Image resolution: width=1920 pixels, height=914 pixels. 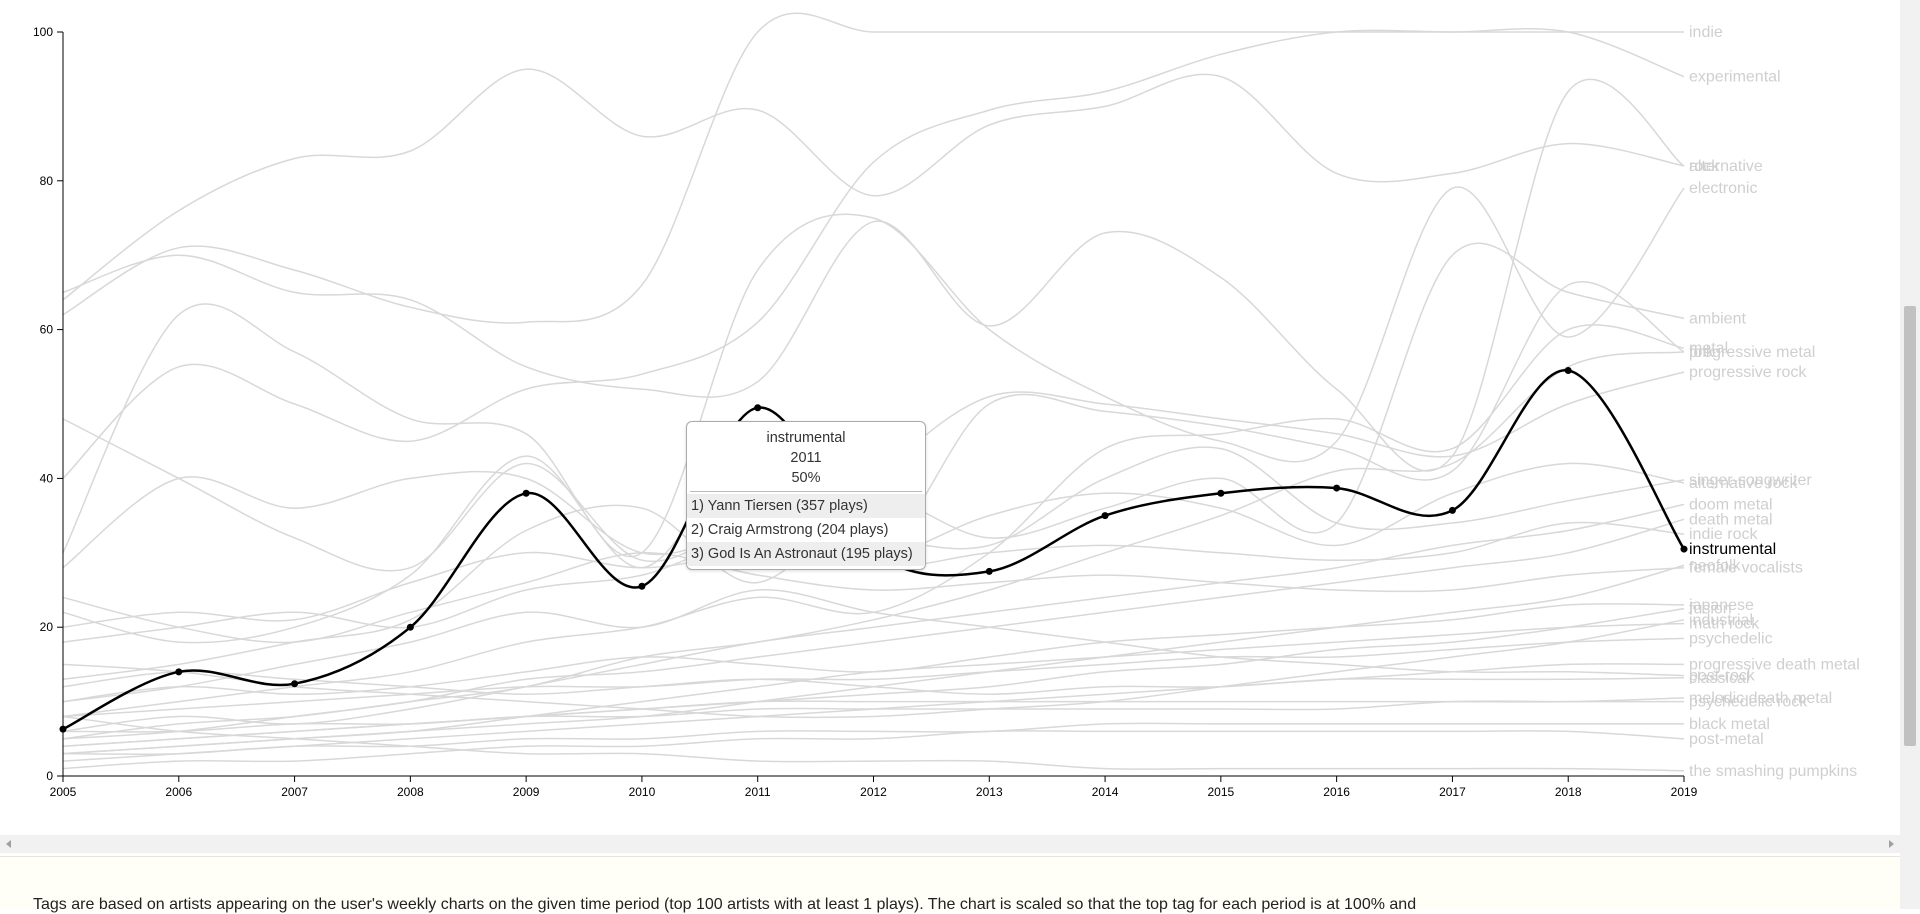 I want to click on series-line-melodic-death-metal, so click(x=873, y=722).